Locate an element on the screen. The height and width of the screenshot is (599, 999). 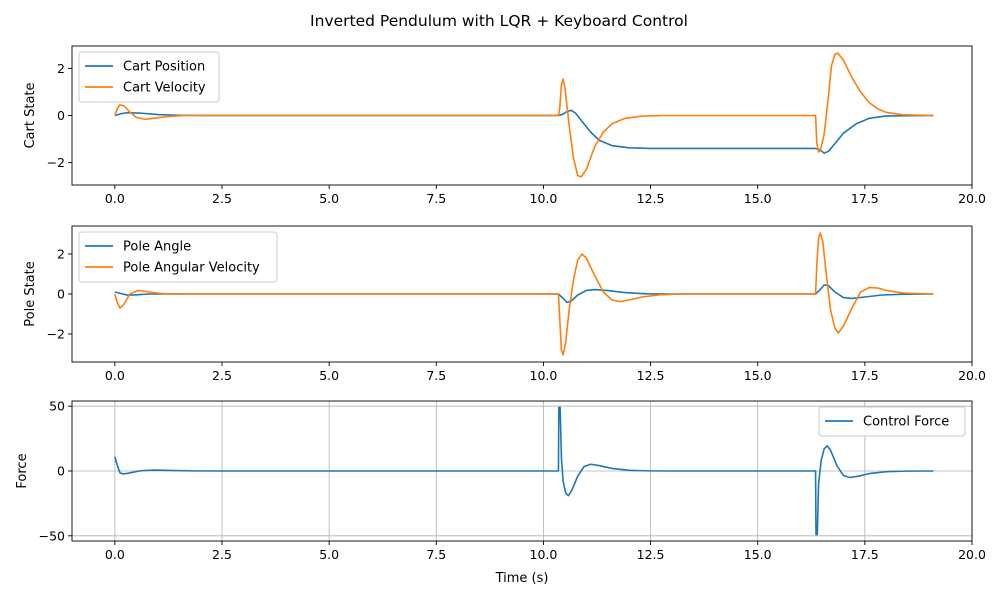
cart-state-legend-label: Cart Position is located at coordinates (164, 67).